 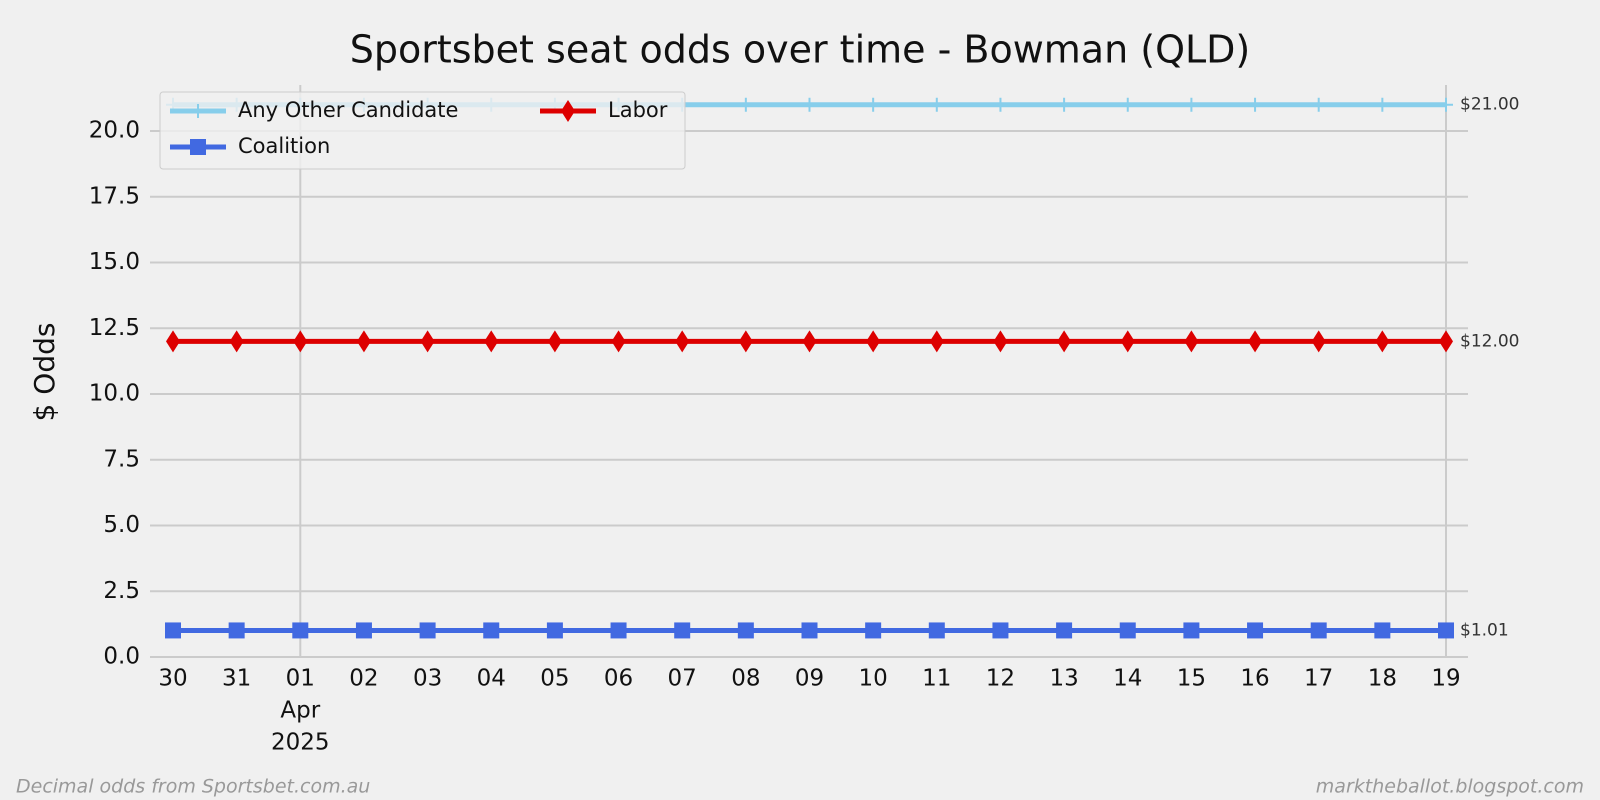 What do you see at coordinates (172, 679) in the screenshot?
I see `x-tick-label: 30` at bounding box center [172, 679].